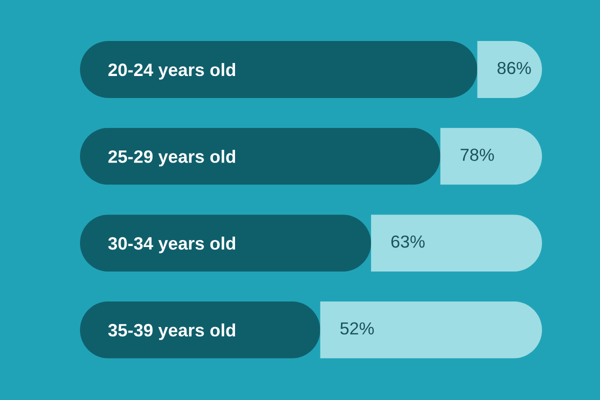 This screenshot has height=400, width=600. Describe the element at coordinates (172, 158) in the screenshot. I see `y-tick-label: 25-29 years old` at that location.